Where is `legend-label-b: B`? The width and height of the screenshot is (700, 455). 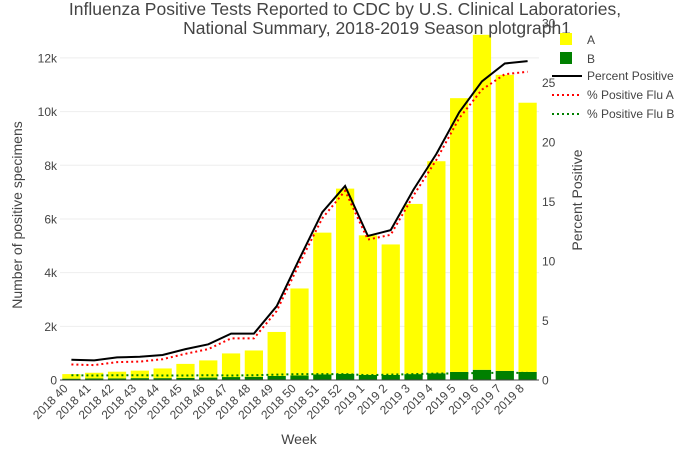
legend-label-b: B is located at coordinates (591, 59).